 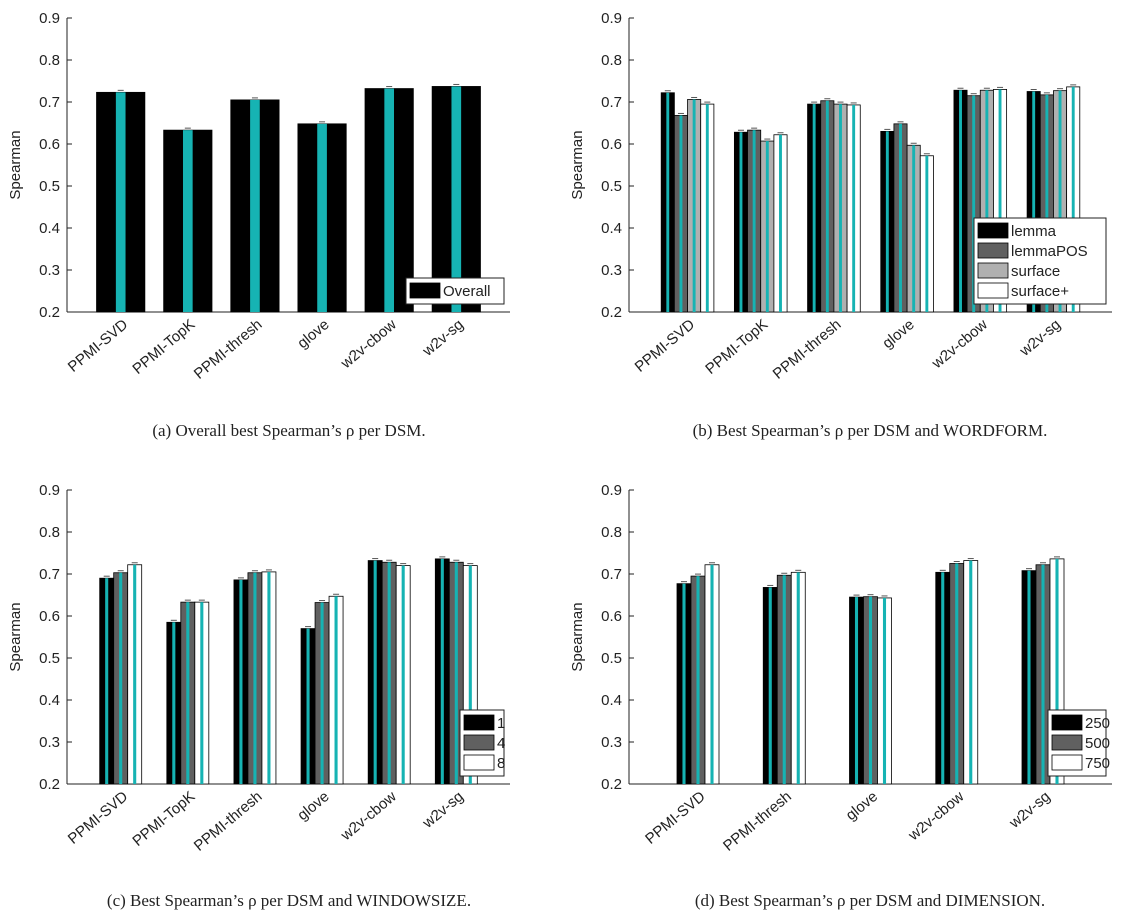 What do you see at coordinates (501, 723) in the screenshot?
I see `legend-label: 1` at bounding box center [501, 723].